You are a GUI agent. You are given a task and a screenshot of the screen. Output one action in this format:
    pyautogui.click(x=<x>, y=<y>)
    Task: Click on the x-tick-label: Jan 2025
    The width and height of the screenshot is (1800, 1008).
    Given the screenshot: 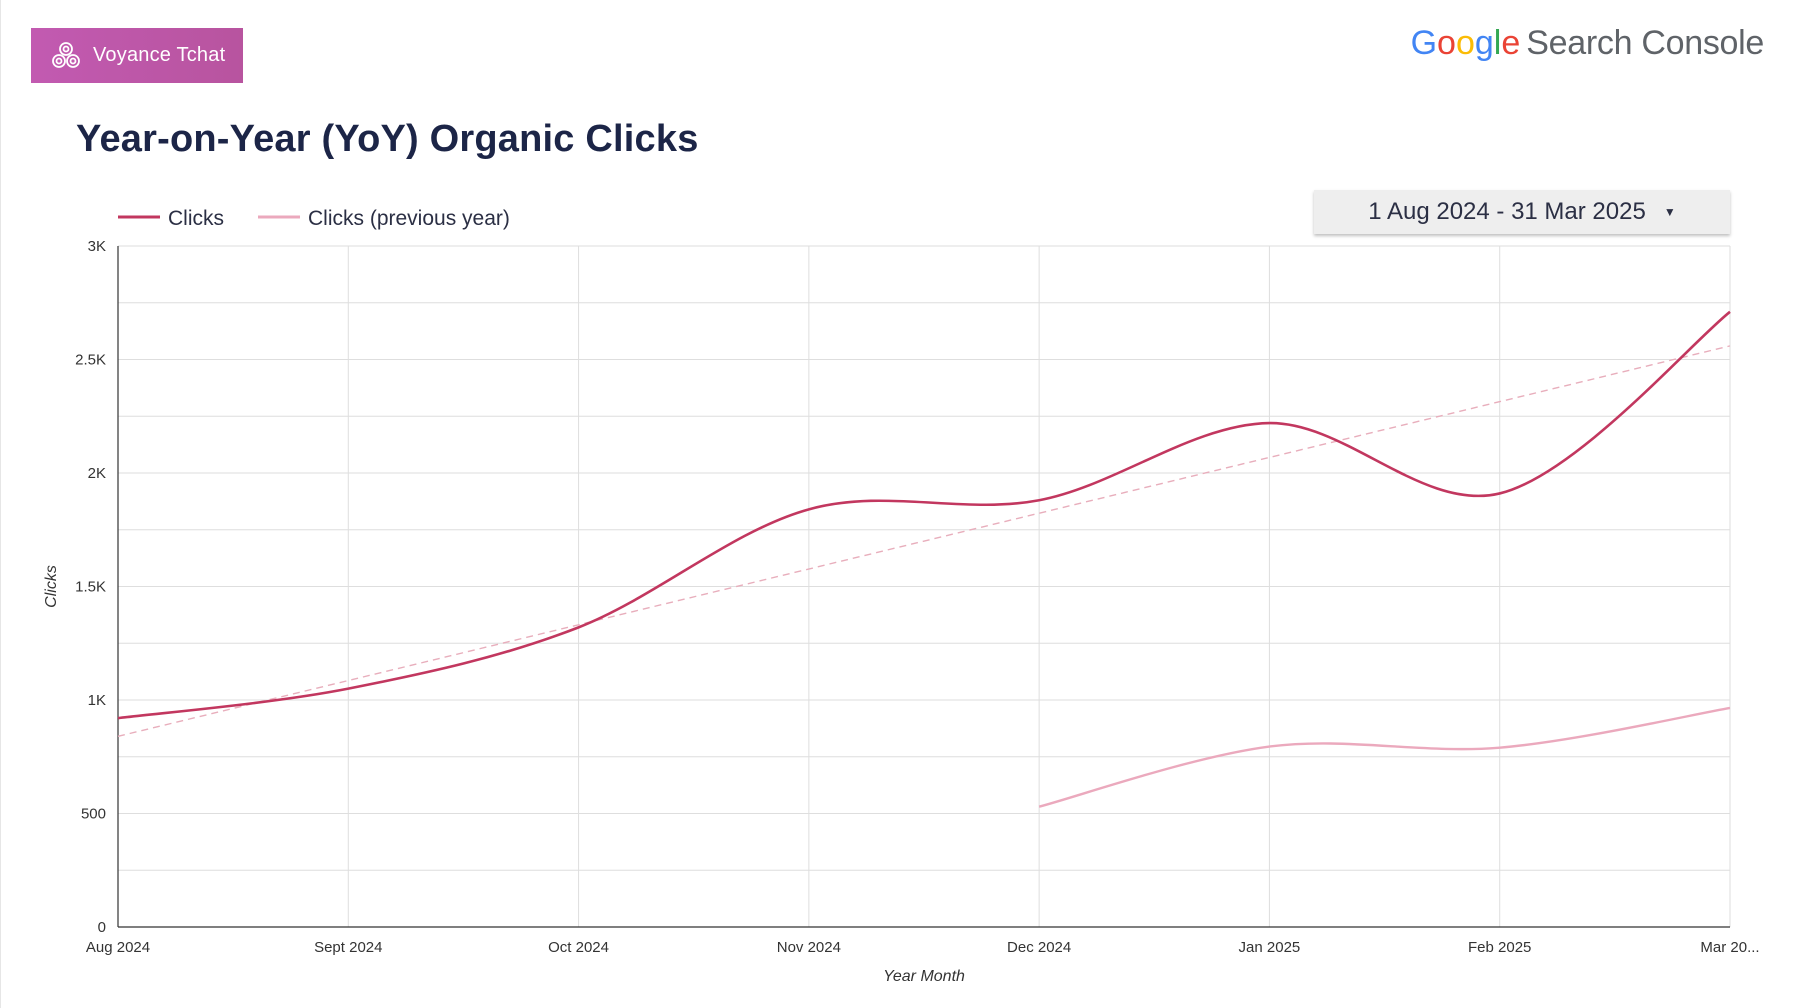 What is the action you would take?
    pyautogui.click(x=1270, y=947)
    